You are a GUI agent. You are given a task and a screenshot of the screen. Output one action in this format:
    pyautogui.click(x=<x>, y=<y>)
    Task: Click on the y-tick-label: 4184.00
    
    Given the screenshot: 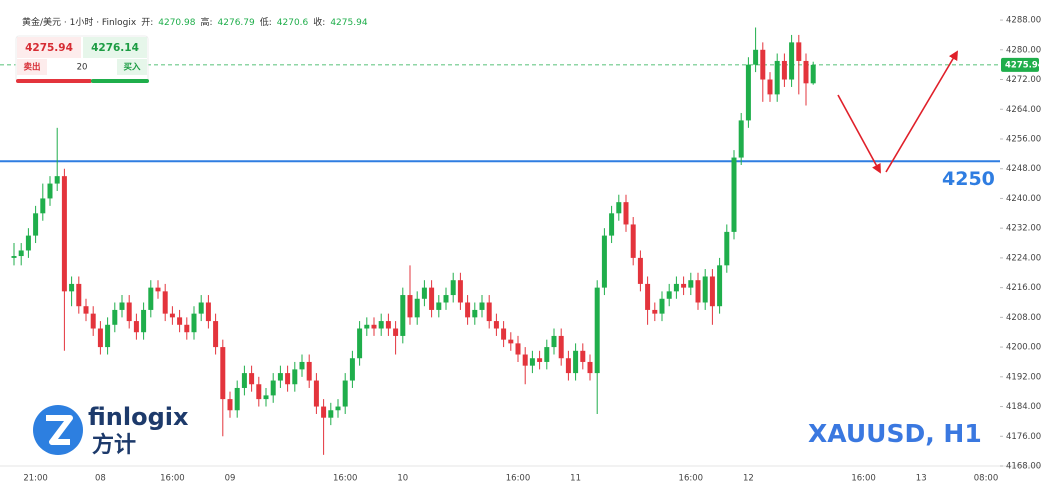 What is the action you would take?
    pyautogui.click(x=1023, y=407)
    